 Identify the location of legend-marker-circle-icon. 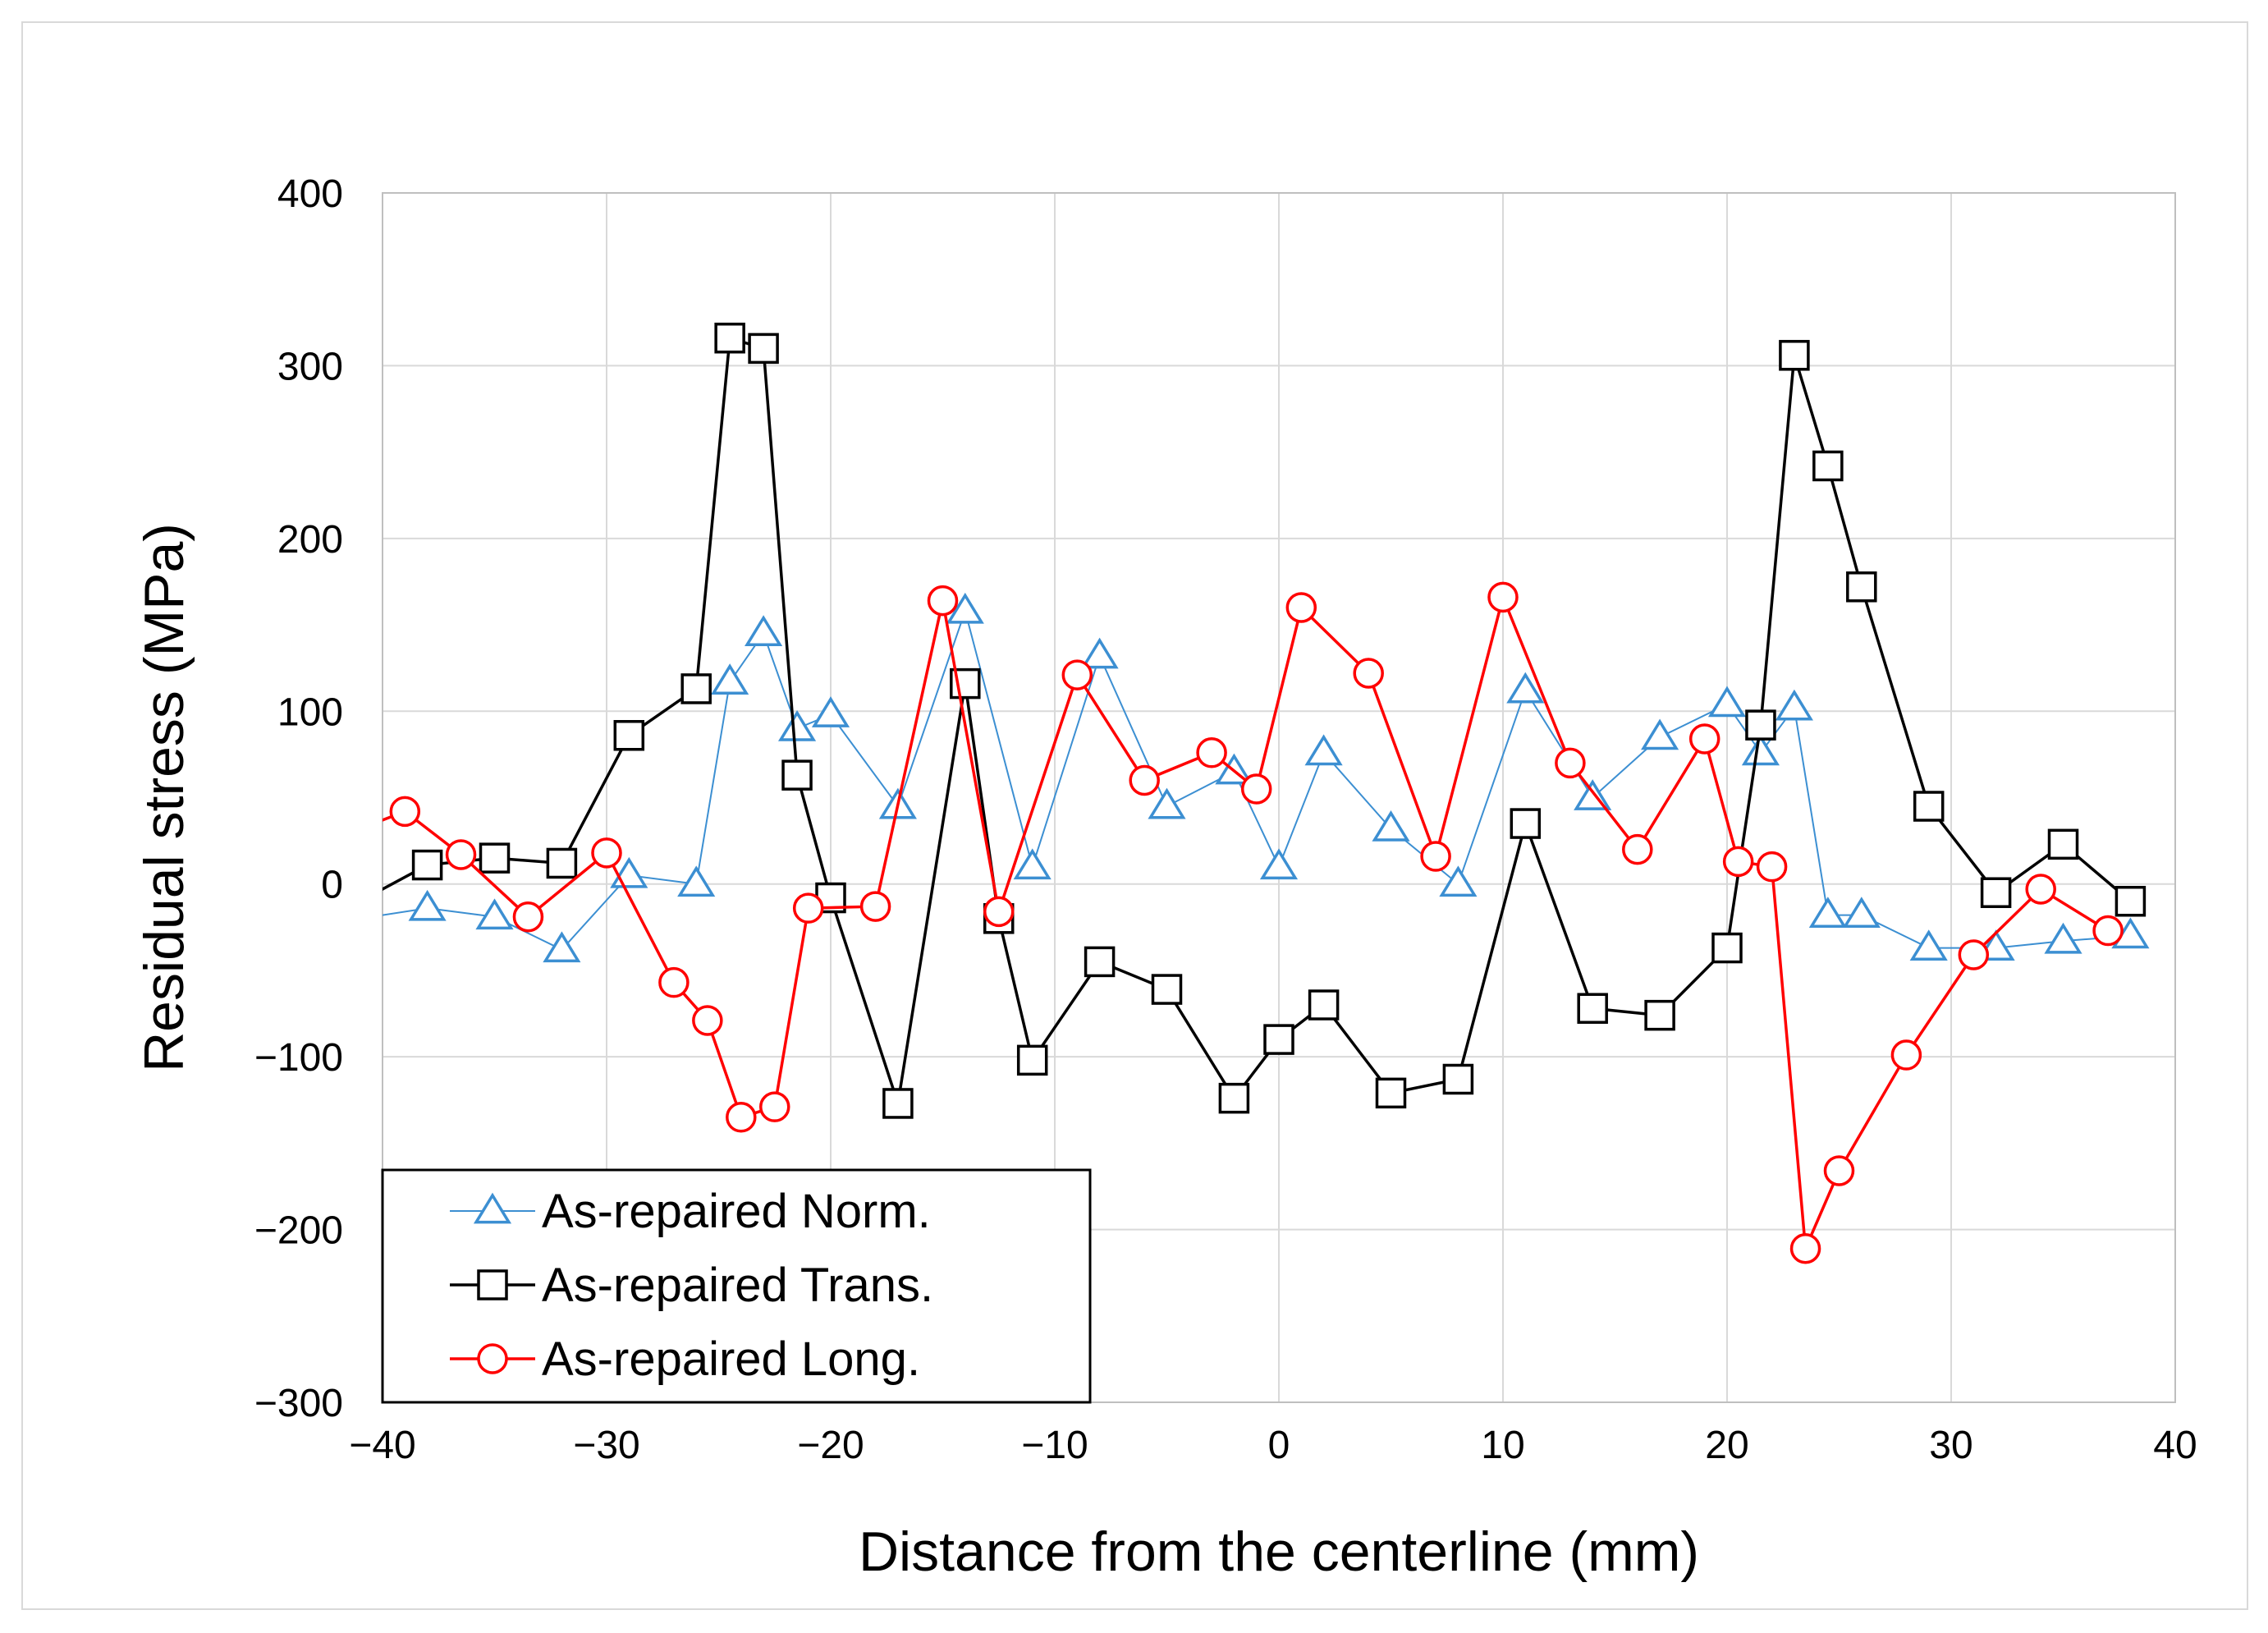
(492, 1358).